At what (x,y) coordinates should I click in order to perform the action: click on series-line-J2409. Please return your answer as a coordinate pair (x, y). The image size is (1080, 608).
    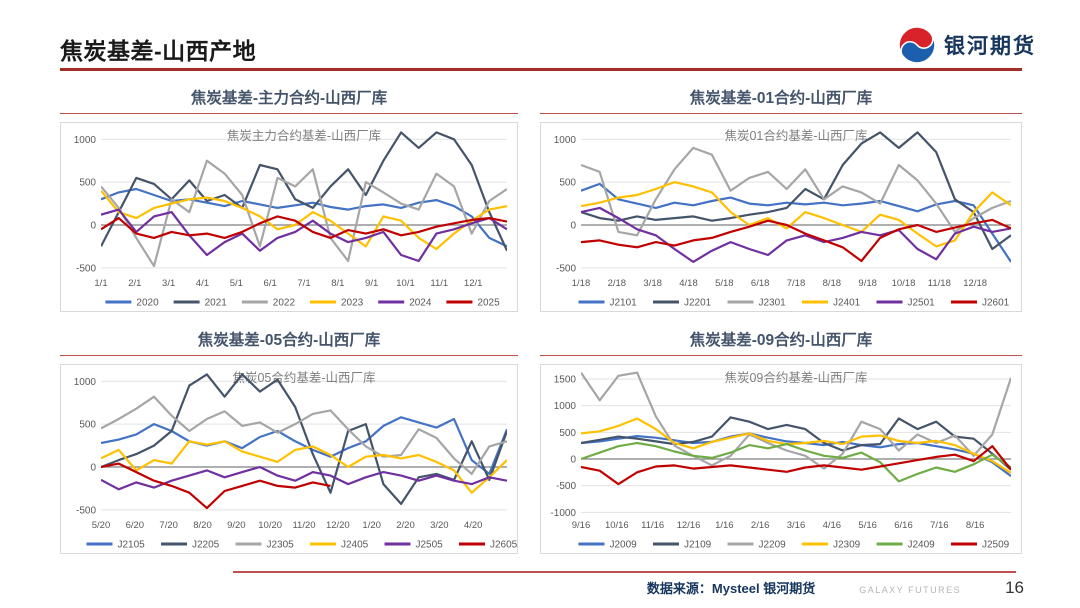
    Looking at the image, I should click on (796, 462).